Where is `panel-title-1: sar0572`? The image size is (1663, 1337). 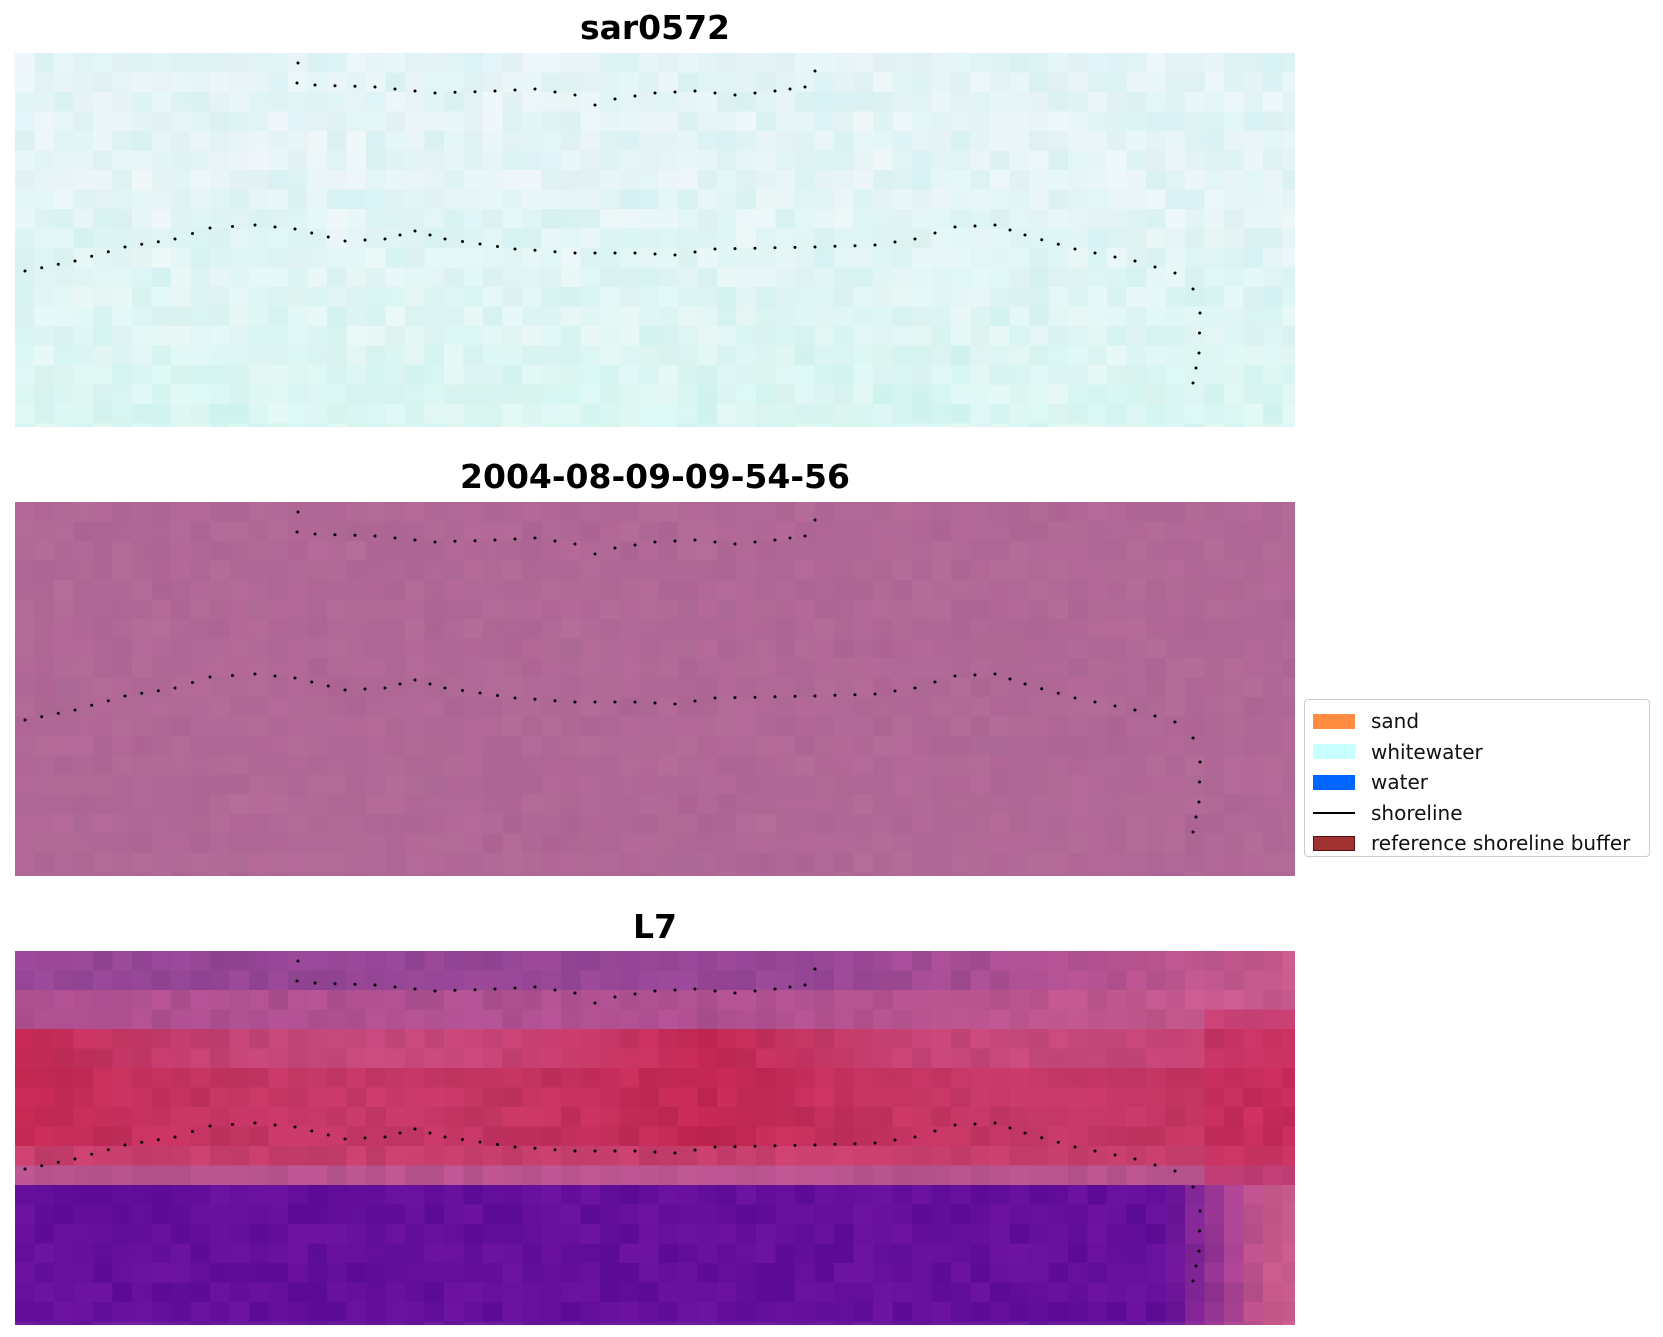 panel-title-1: sar0572 is located at coordinates (655, 27).